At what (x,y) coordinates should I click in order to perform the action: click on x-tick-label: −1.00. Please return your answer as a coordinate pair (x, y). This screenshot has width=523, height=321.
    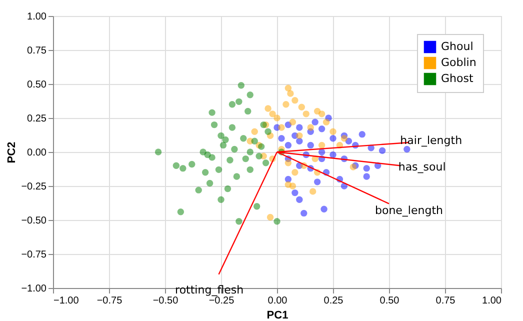
    Looking at the image, I should click on (67, 301).